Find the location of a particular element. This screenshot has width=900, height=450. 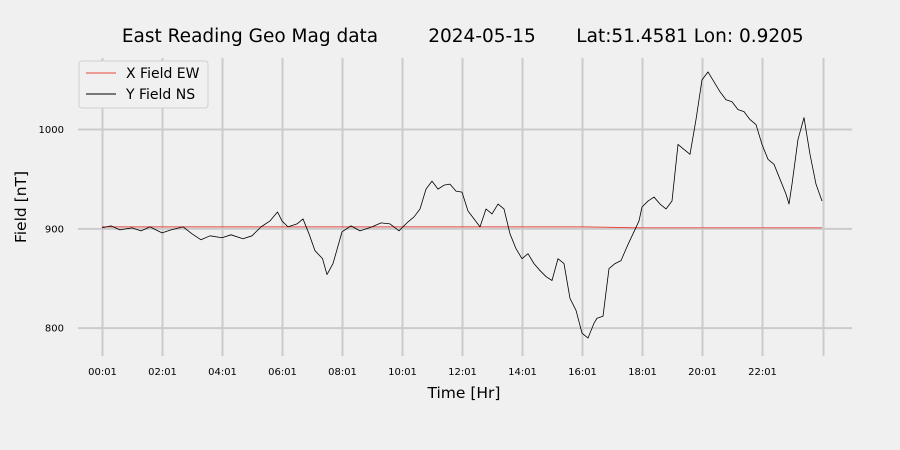

y-axis-label: Field [nT] is located at coordinates (21, 207).